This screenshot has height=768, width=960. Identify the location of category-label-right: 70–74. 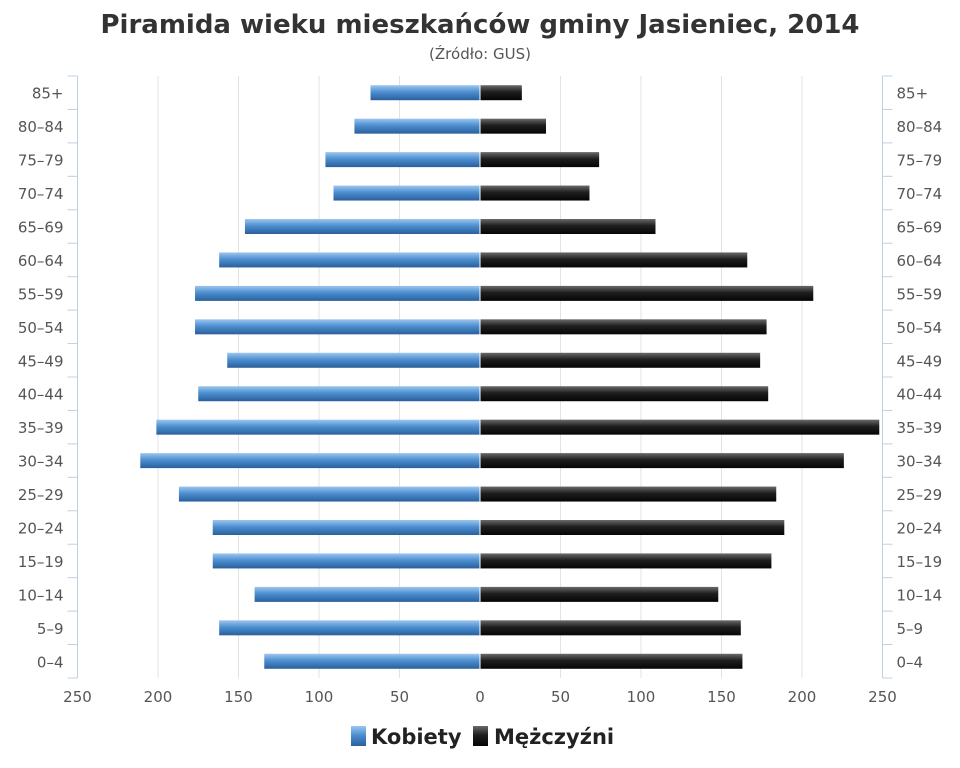
(920, 194).